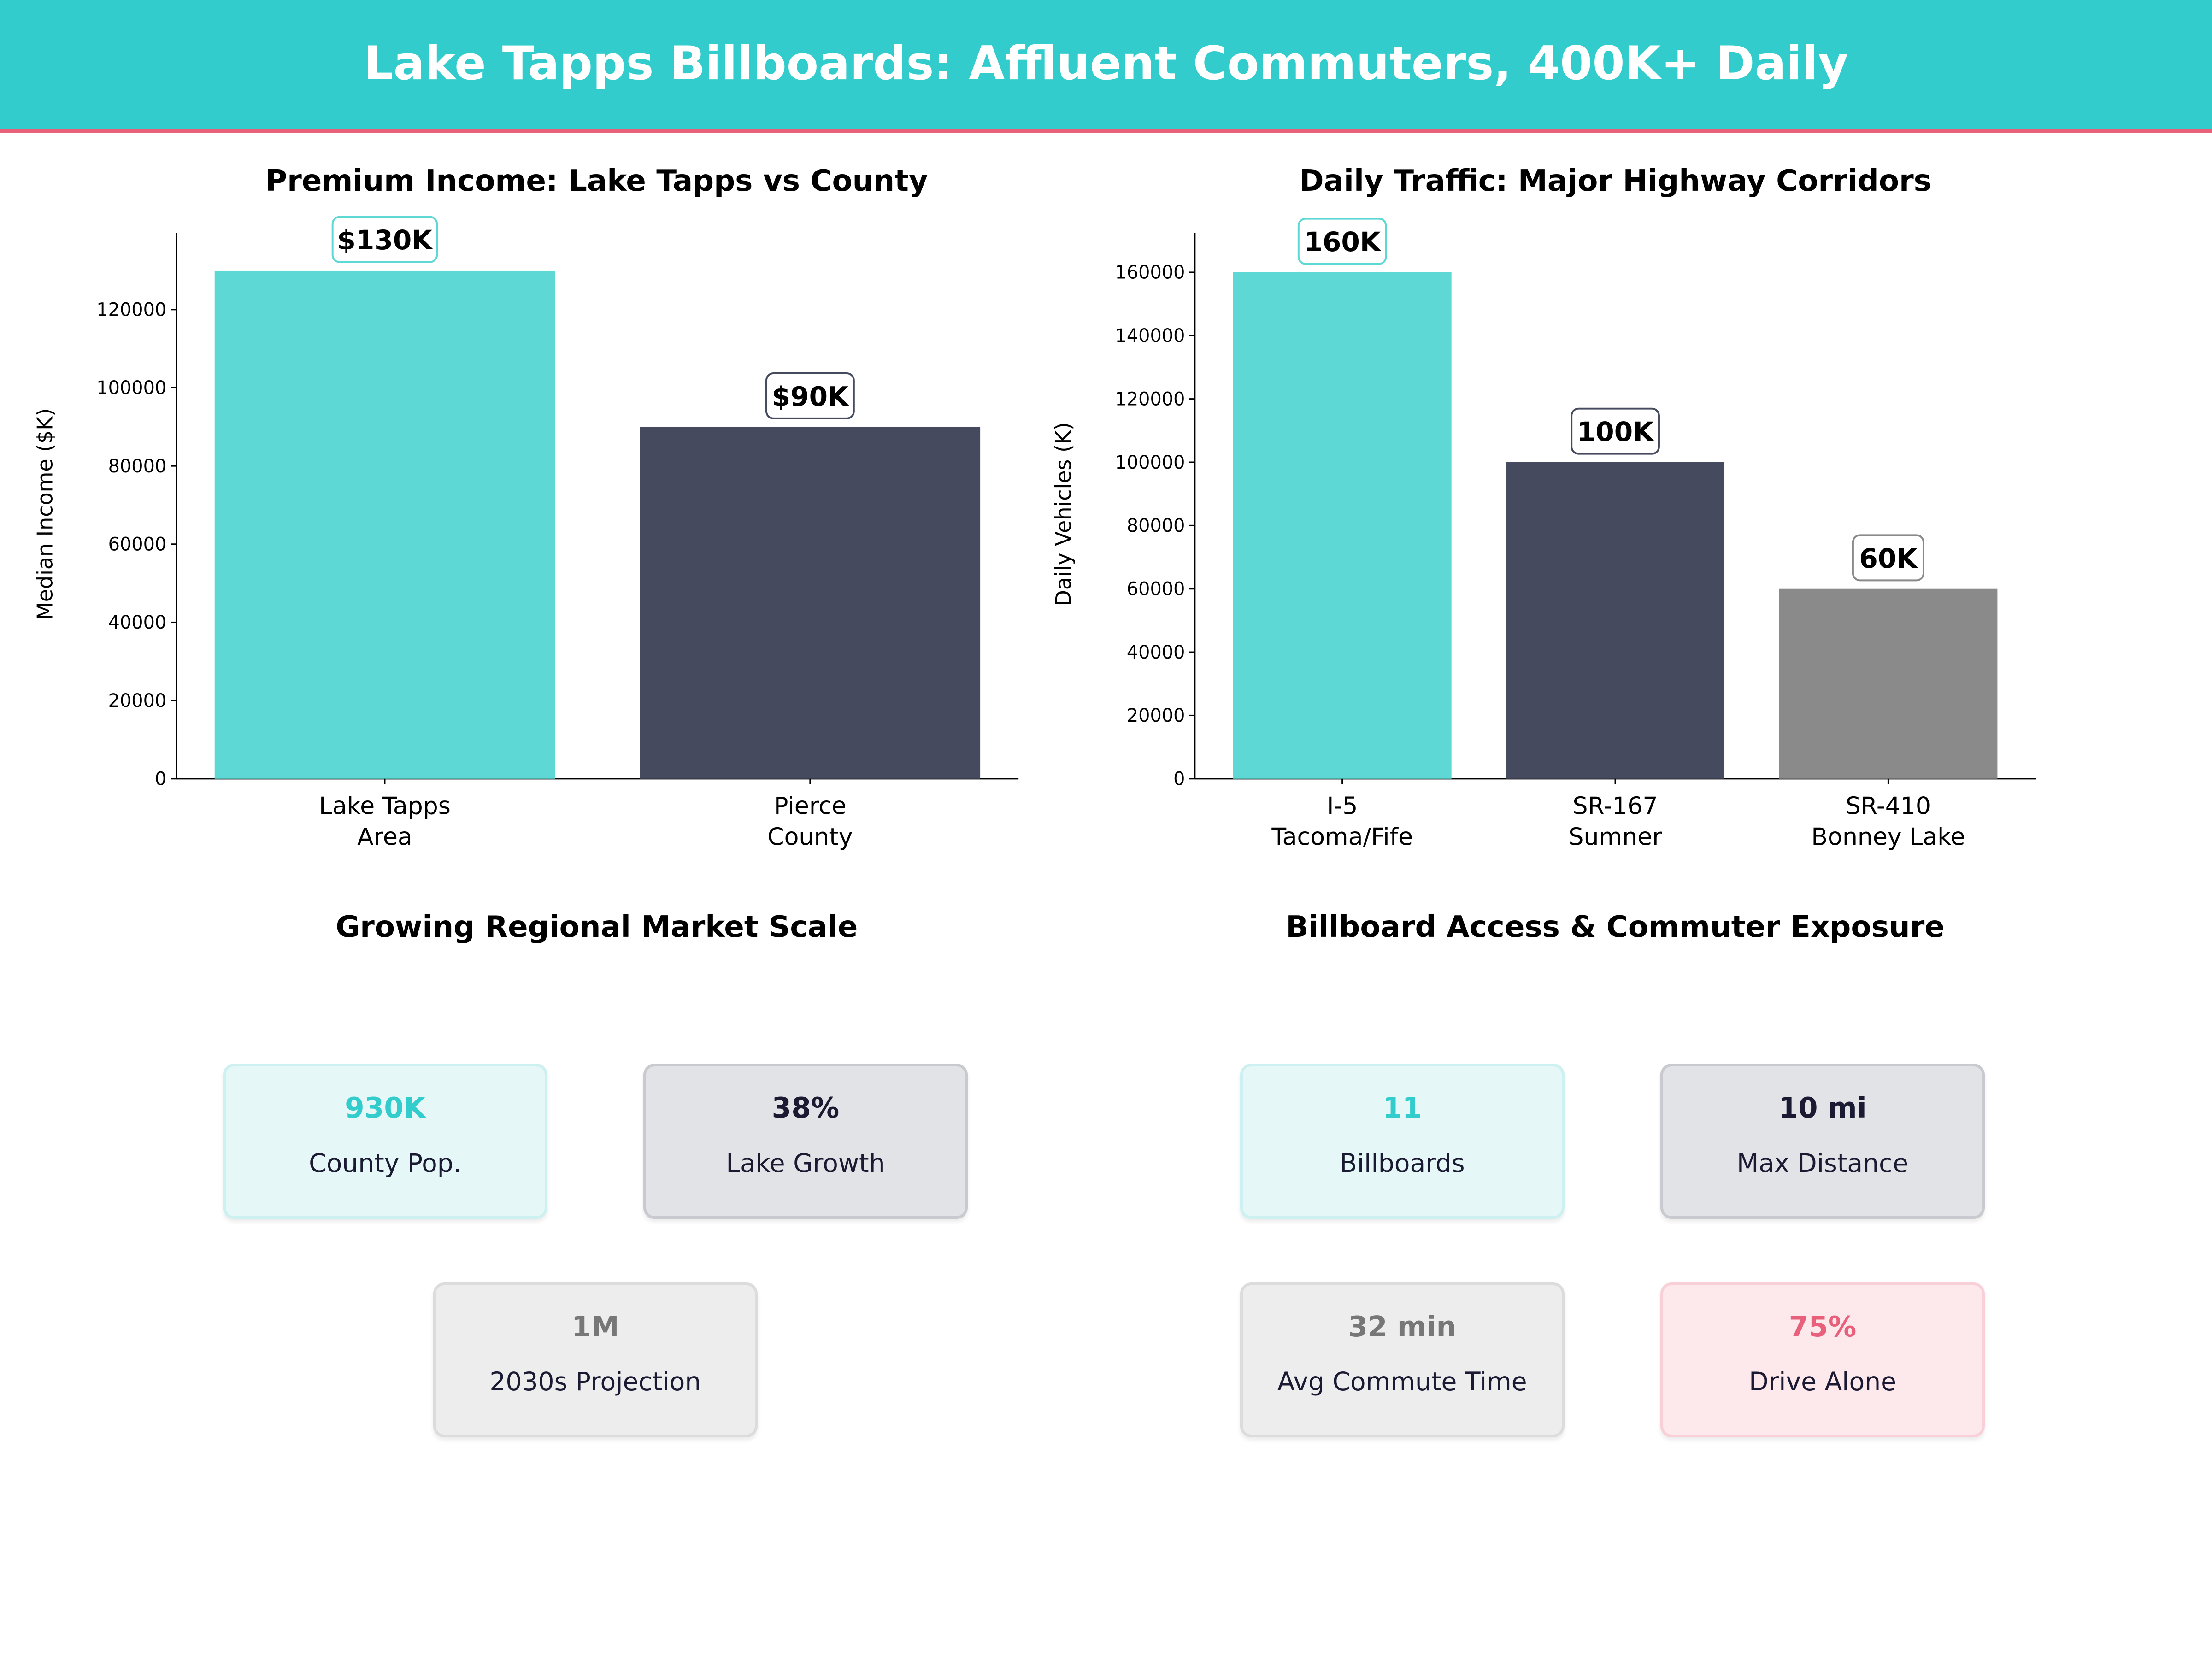 This screenshot has width=2212, height=1659. Describe the element at coordinates (1615, 806) in the screenshot. I see `x-tick-label: SR-167` at that location.